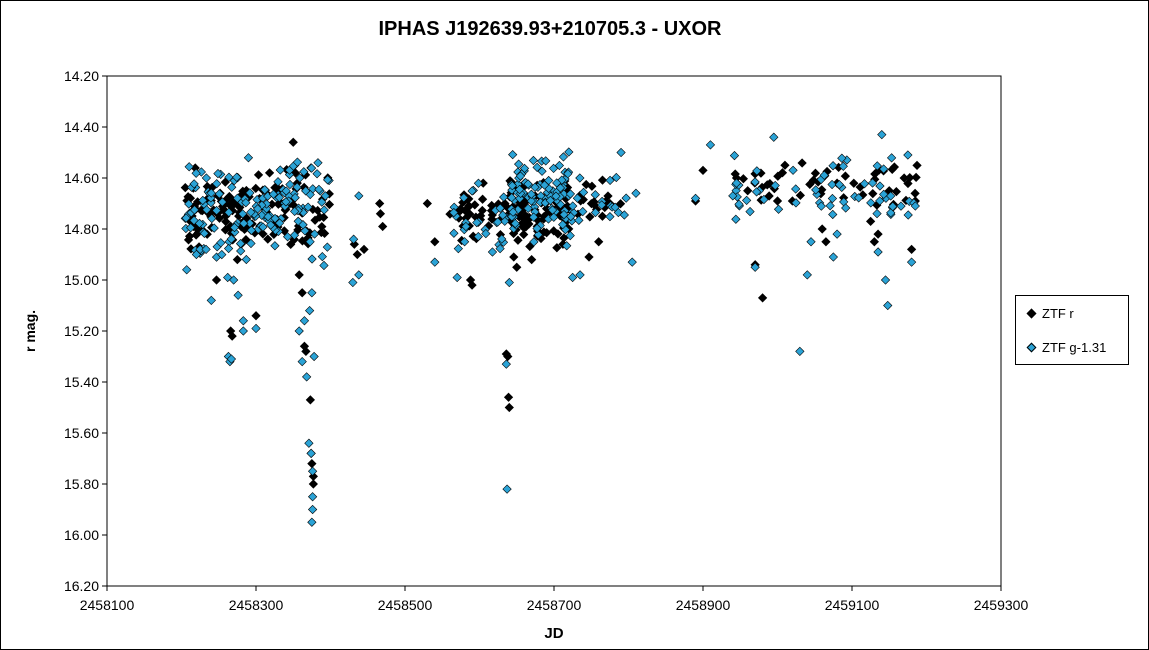 This screenshot has width=1149, height=650. What do you see at coordinates (1074, 347) in the screenshot?
I see `legend-label-ztf-g: ZTF g-1.31` at bounding box center [1074, 347].